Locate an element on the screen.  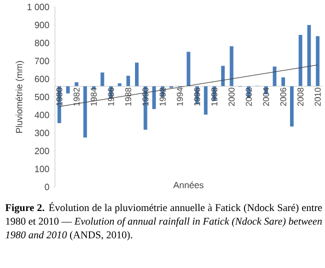
y-axis-title: Pluviométrie (mm) is located at coordinates (20, 97).